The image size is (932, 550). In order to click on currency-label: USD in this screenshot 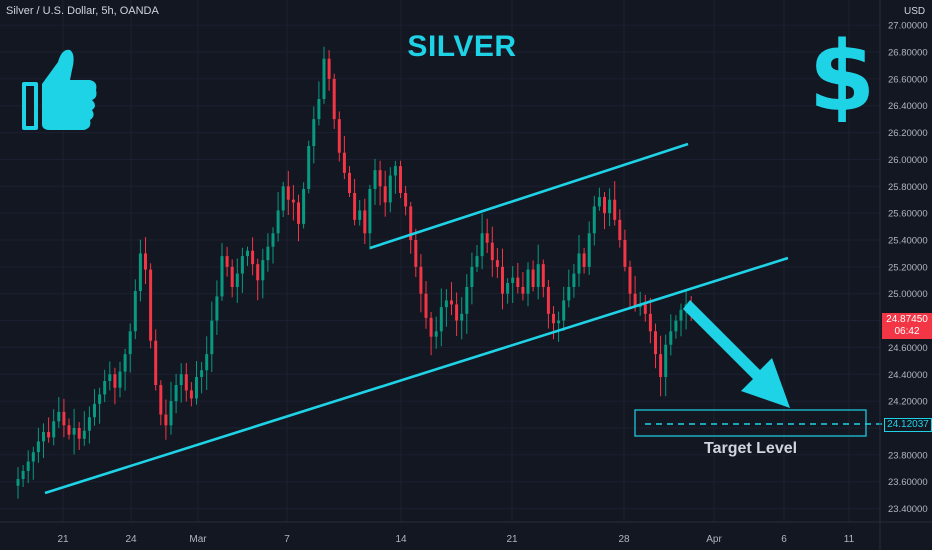, I will do `click(915, 11)`.